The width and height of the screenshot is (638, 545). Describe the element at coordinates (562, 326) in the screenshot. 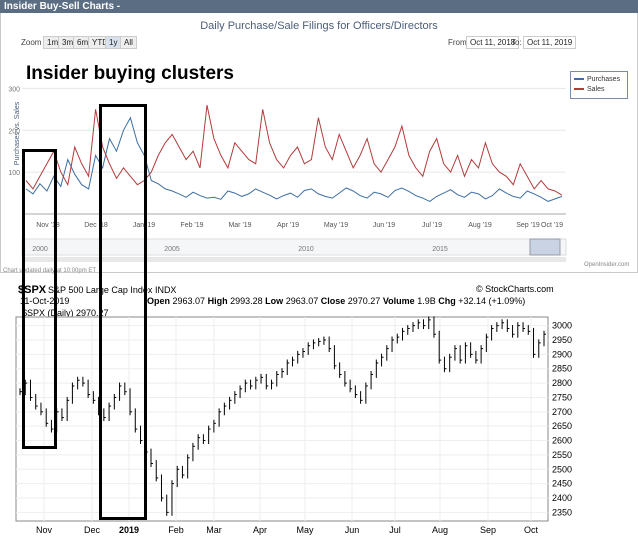

I see `y-tick-label: 3000` at that location.